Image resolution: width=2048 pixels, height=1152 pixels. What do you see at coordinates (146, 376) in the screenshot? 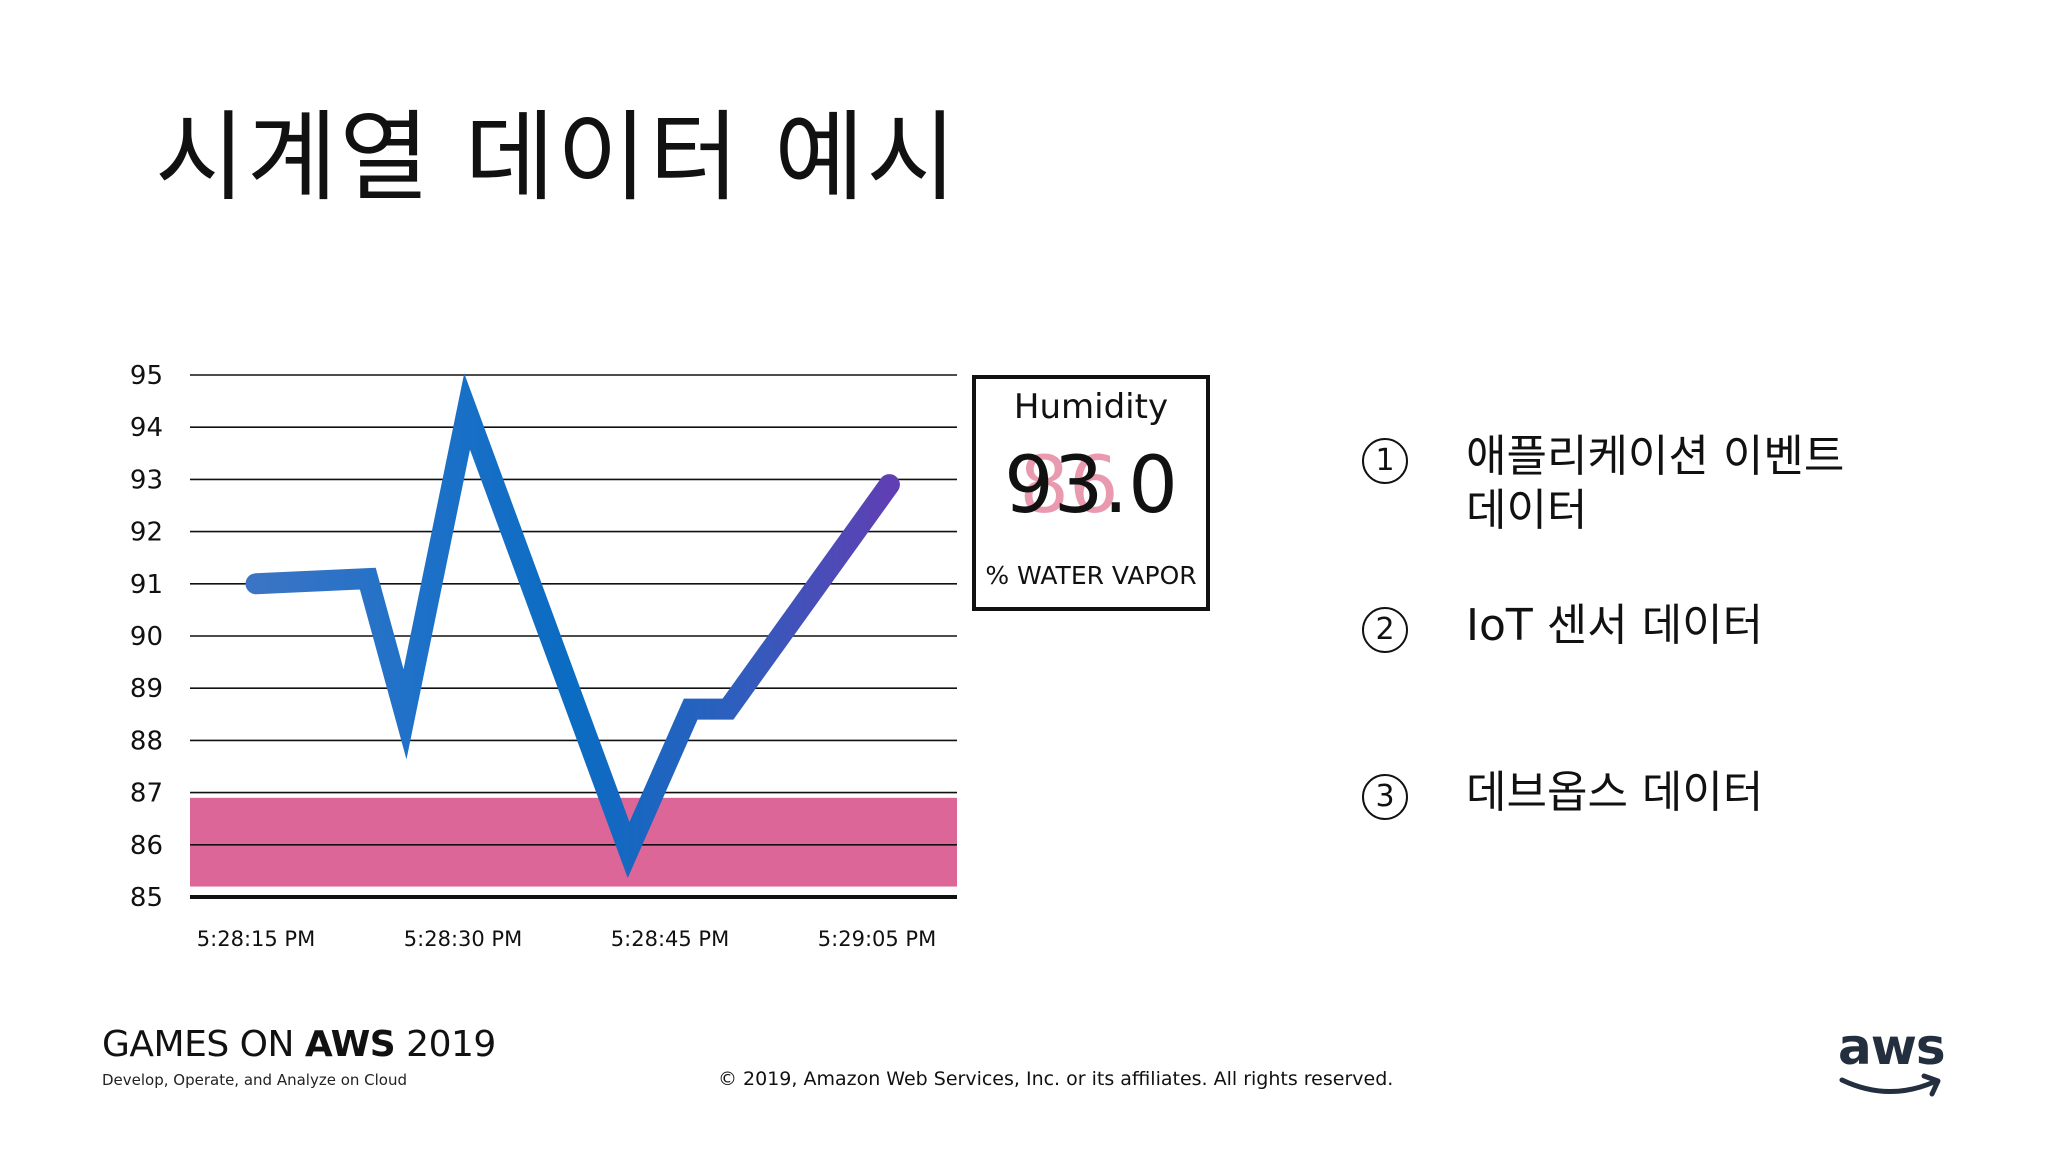
I see `y-tick-label: 95` at bounding box center [146, 376].